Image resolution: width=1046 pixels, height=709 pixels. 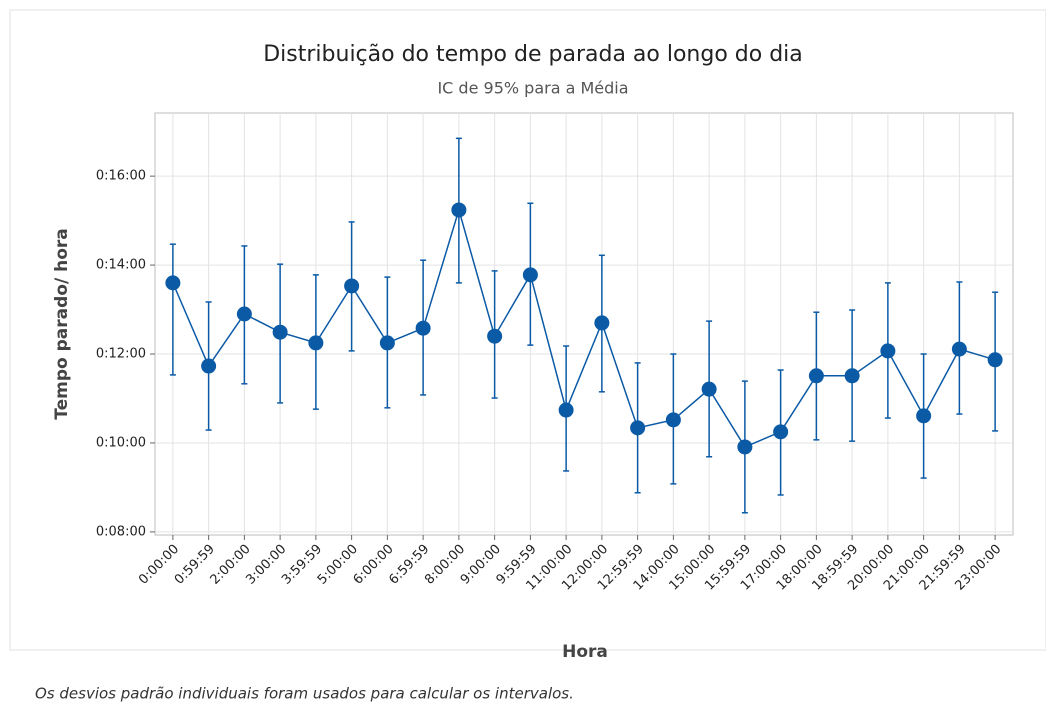 What do you see at coordinates (62, 323) in the screenshot?
I see `y-axis-label: Tempo parado/ hora` at bounding box center [62, 323].